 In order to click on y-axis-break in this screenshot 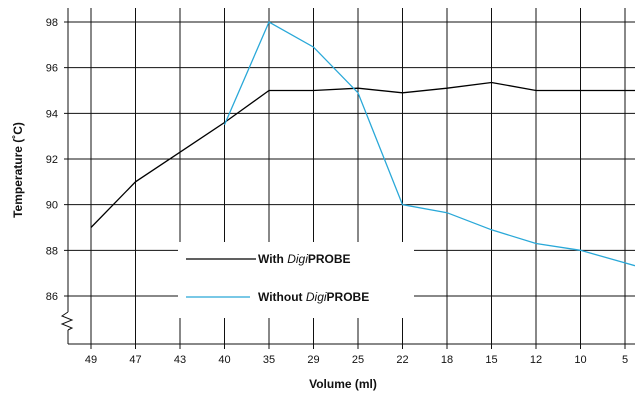, I will do `click(67, 321)`.